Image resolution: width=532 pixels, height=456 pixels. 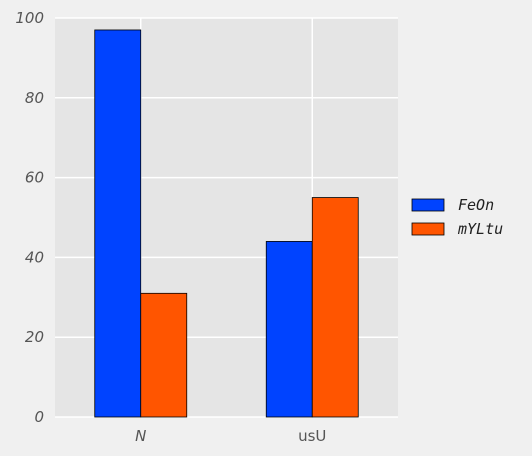 I want to click on legend-item-FeOn: FeOn, so click(x=452, y=205).